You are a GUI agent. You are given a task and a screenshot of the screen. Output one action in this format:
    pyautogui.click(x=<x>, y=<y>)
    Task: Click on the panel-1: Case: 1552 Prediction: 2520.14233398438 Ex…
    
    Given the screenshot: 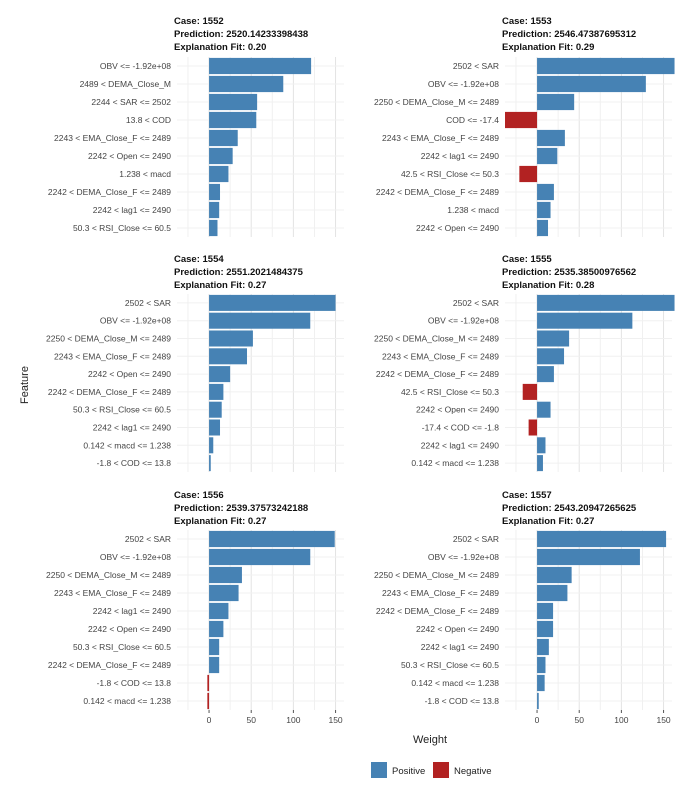 What is the action you would take?
    pyautogui.click(x=196, y=126)
    